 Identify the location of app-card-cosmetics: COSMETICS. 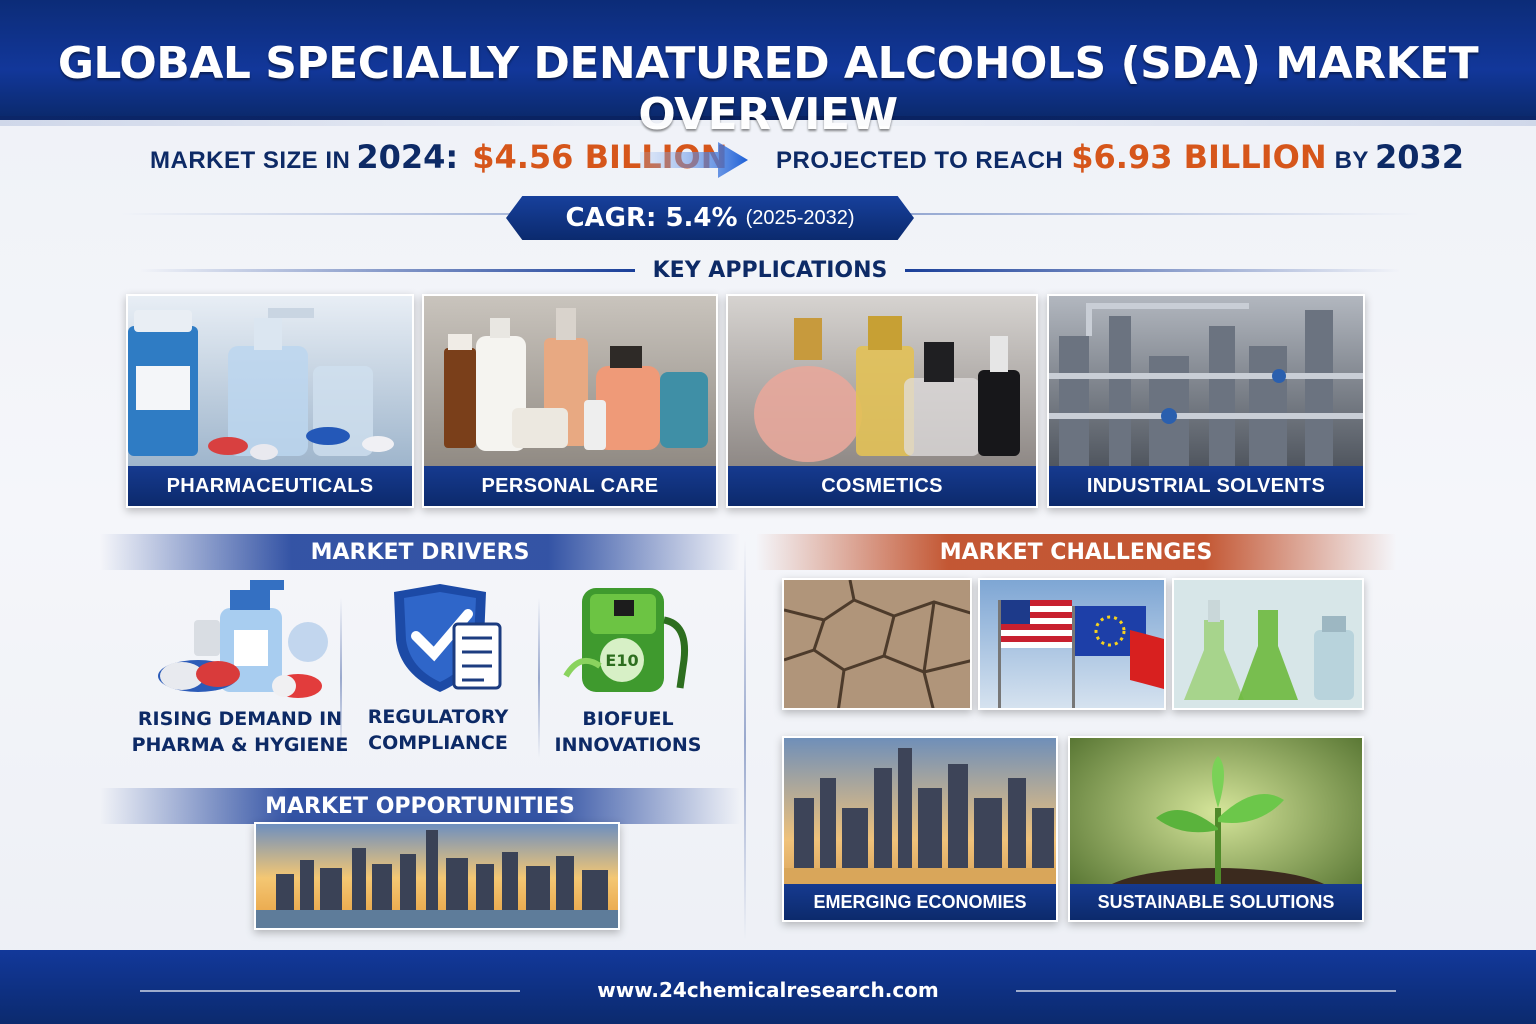
(882, 401).